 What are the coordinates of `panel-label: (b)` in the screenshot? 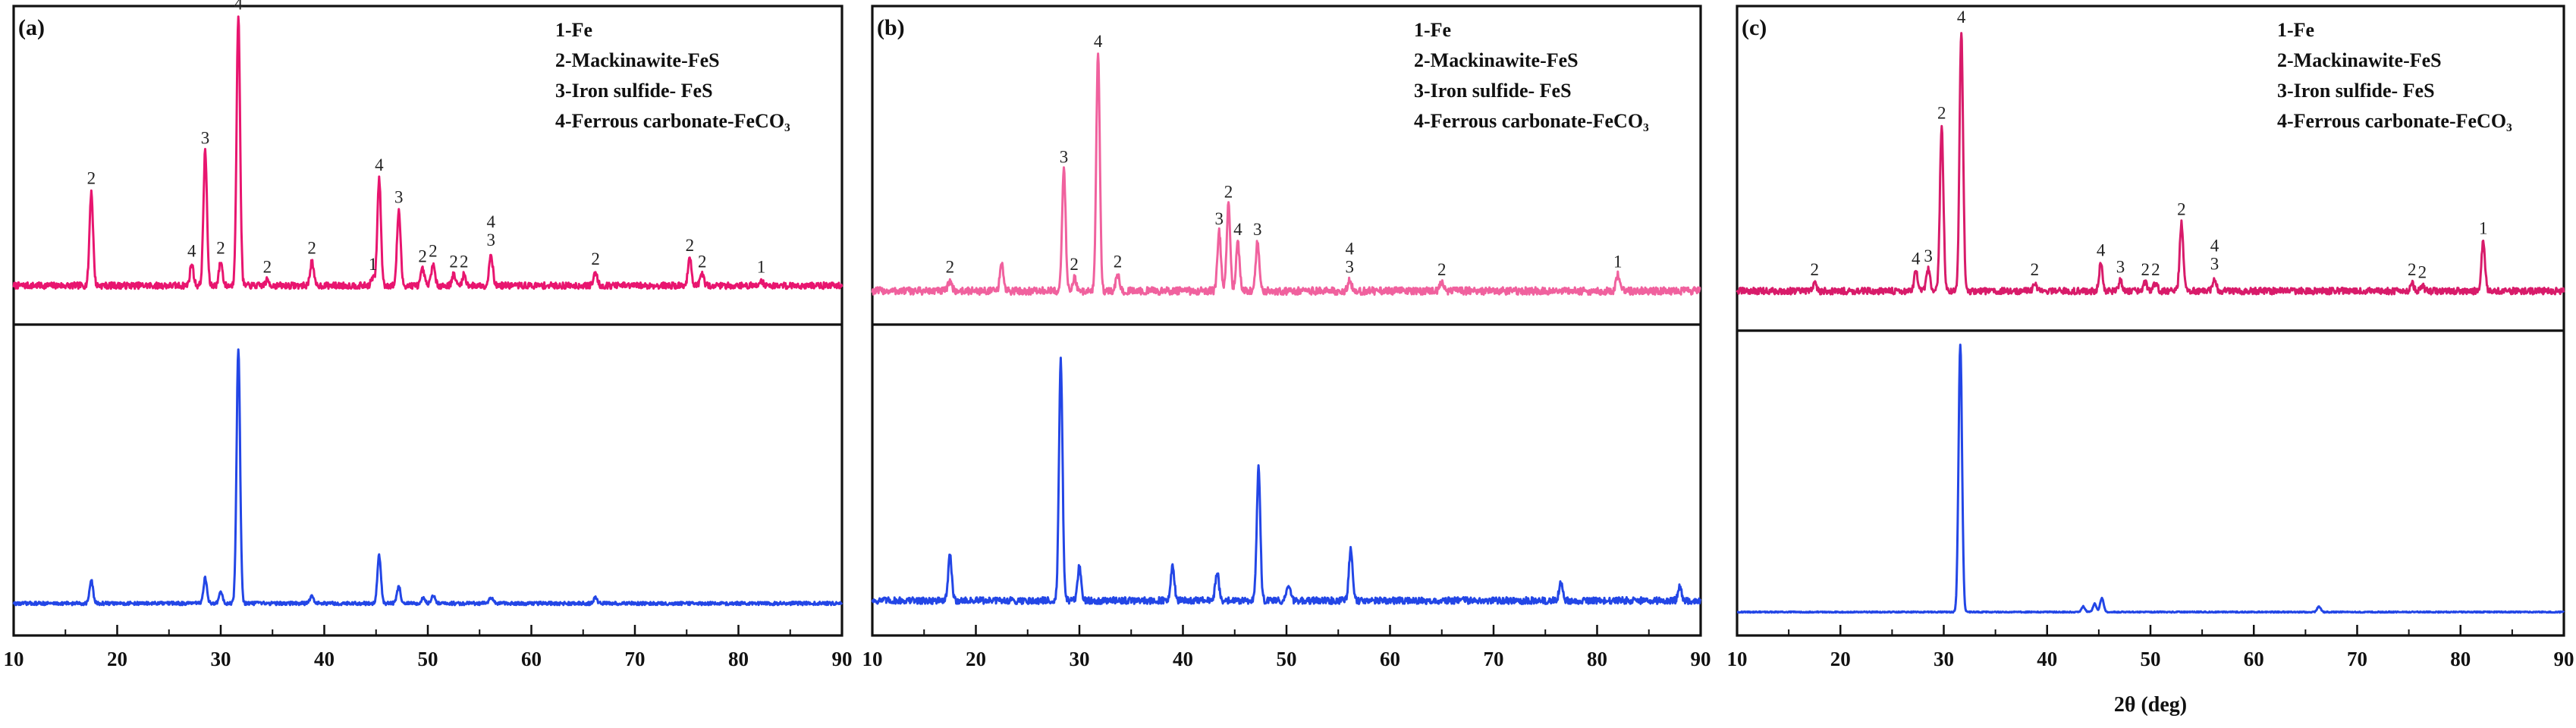 It's located at (891, 27).